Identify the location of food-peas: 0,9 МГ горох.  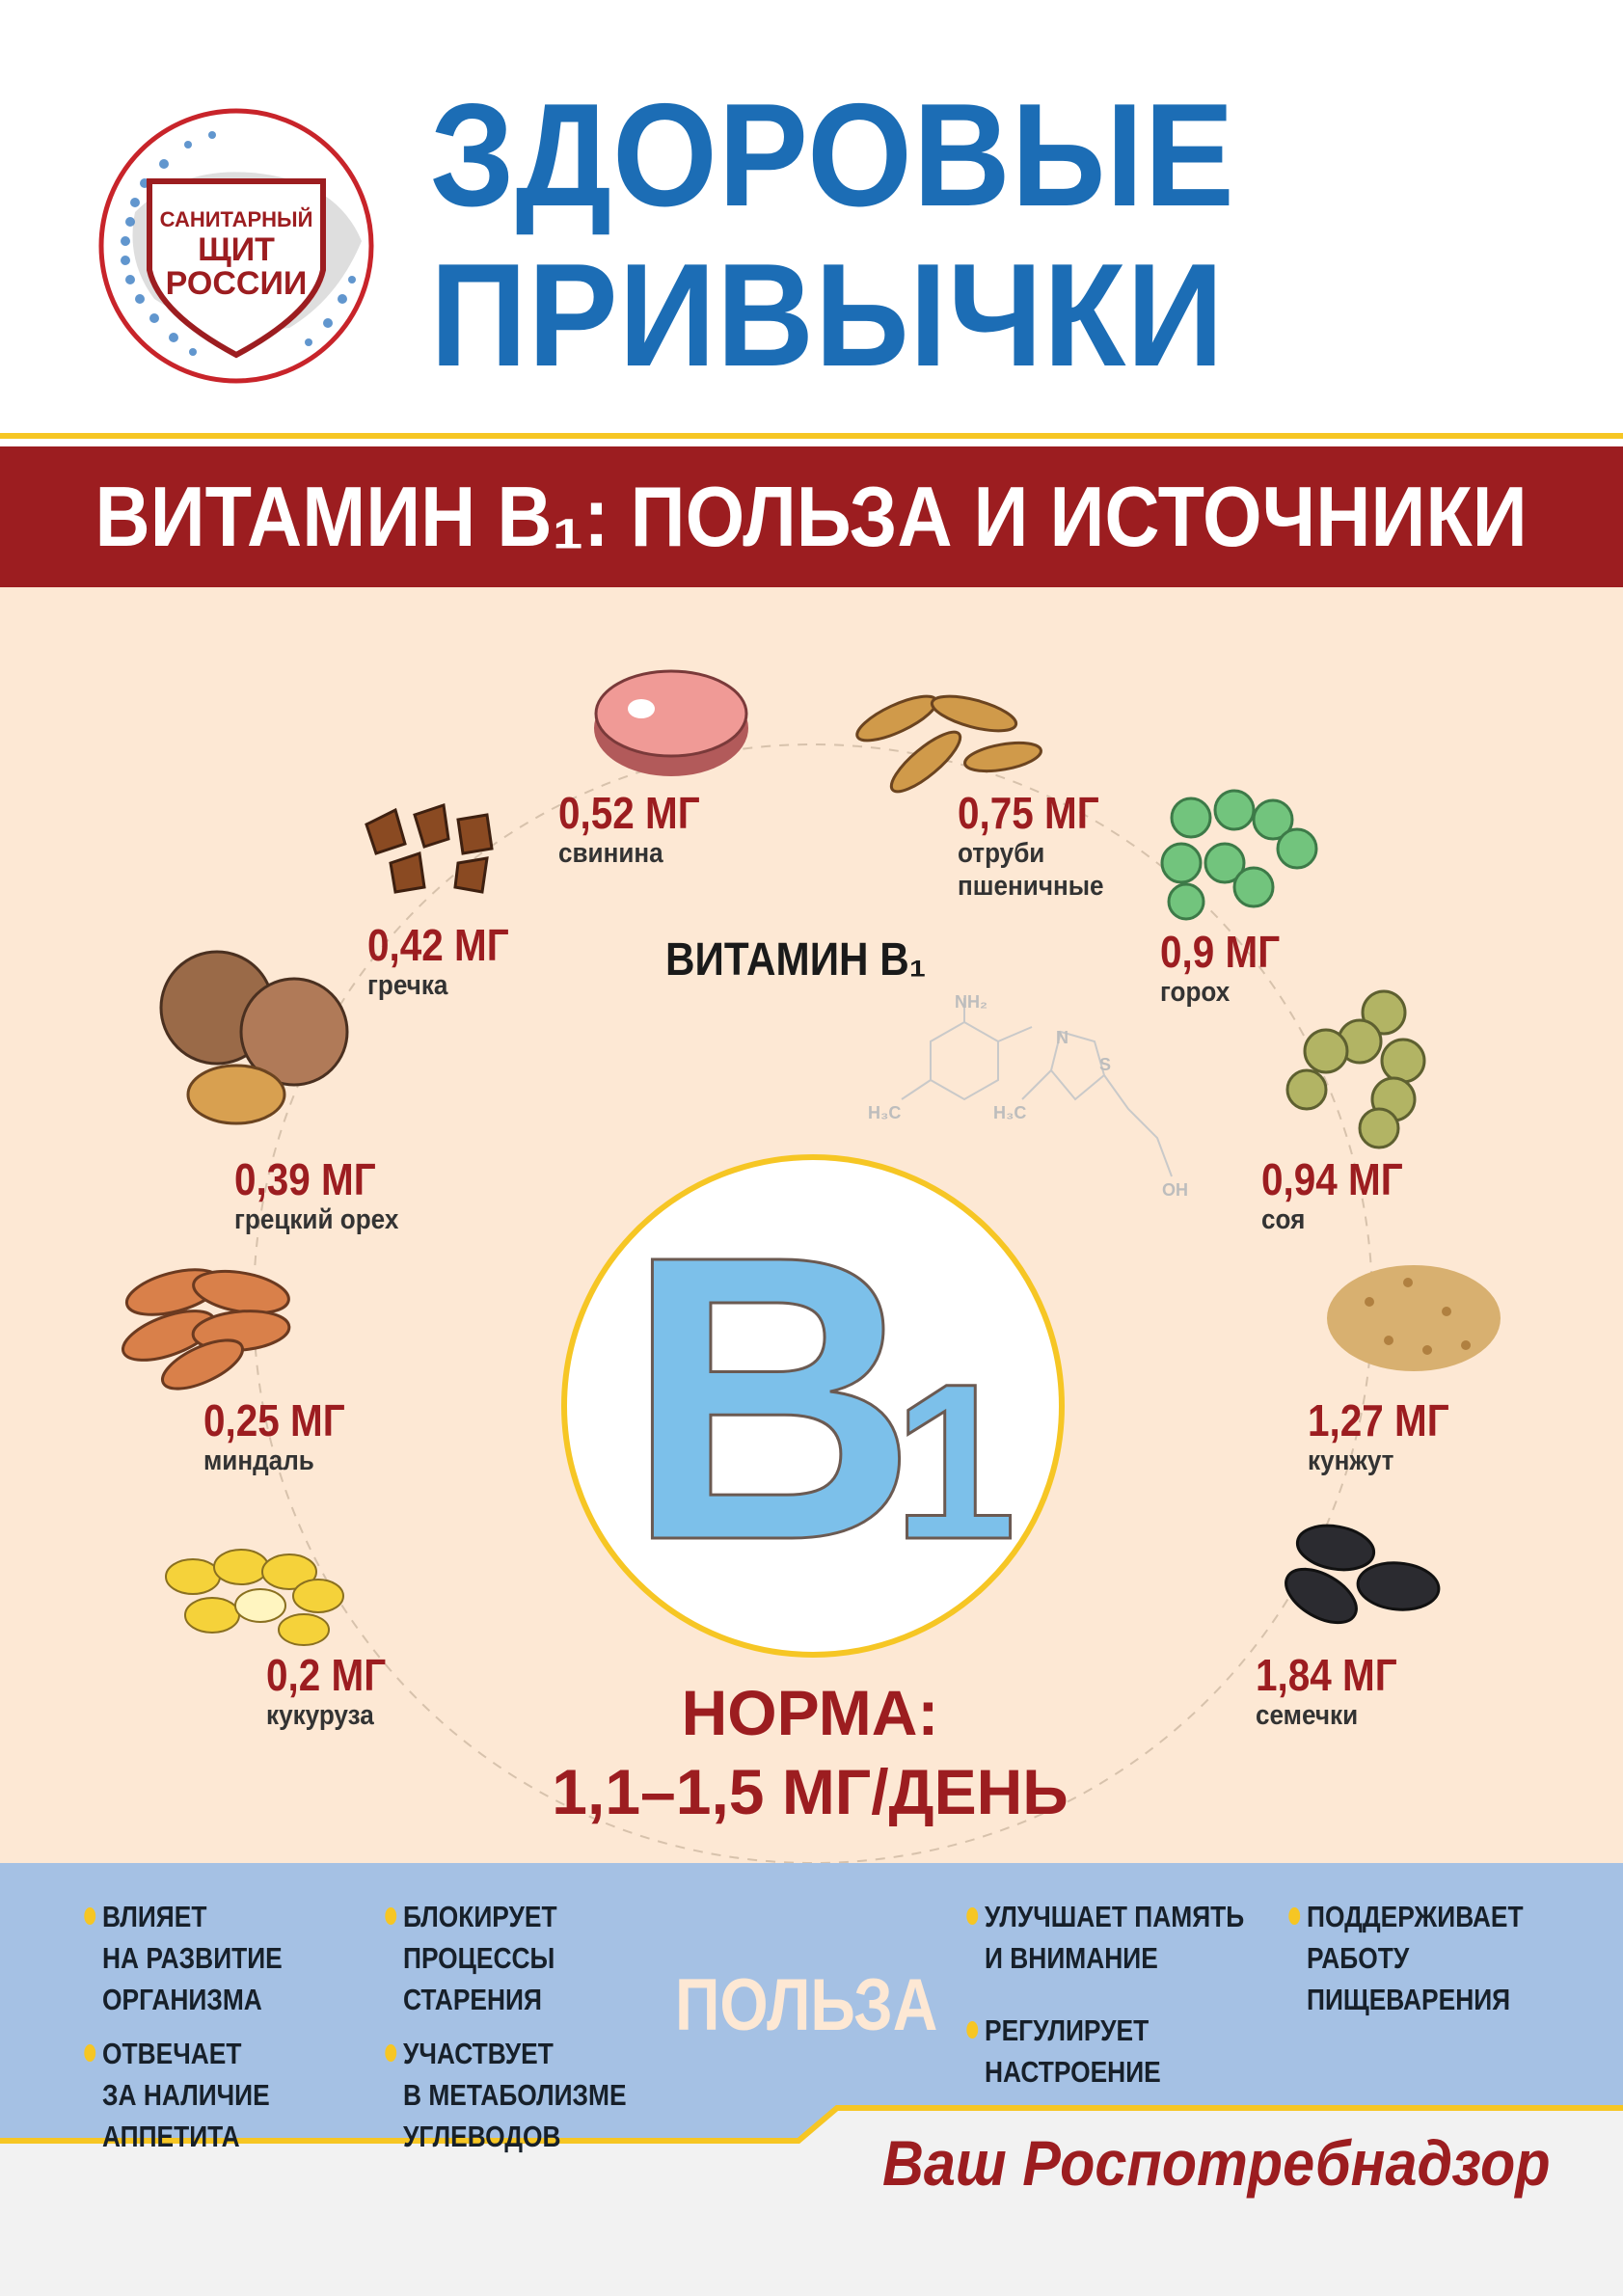
(1228, 968).